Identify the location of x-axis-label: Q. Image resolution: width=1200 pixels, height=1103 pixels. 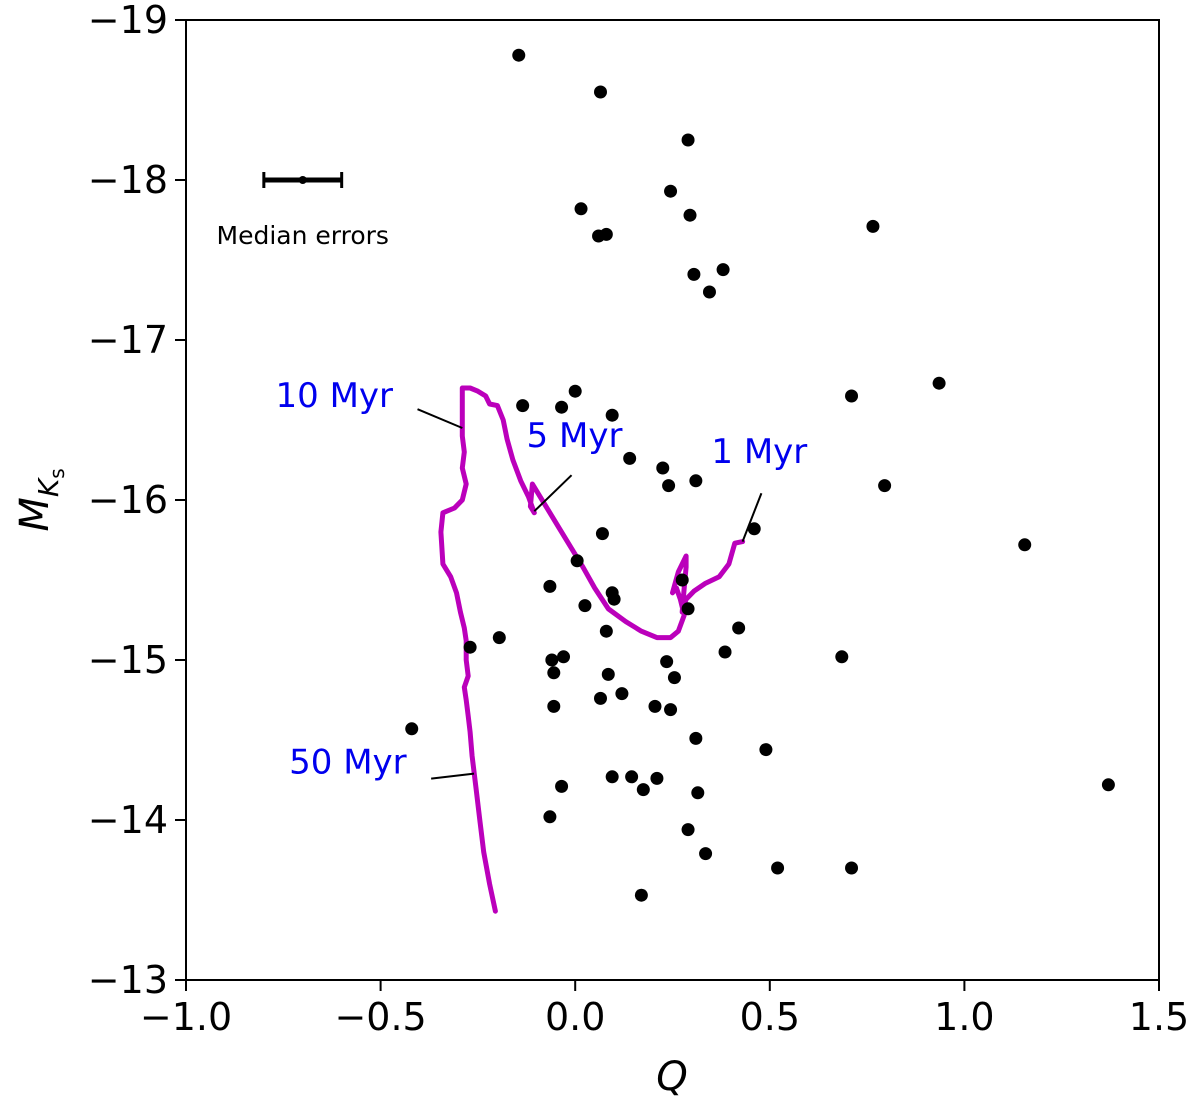
(671, 1077).